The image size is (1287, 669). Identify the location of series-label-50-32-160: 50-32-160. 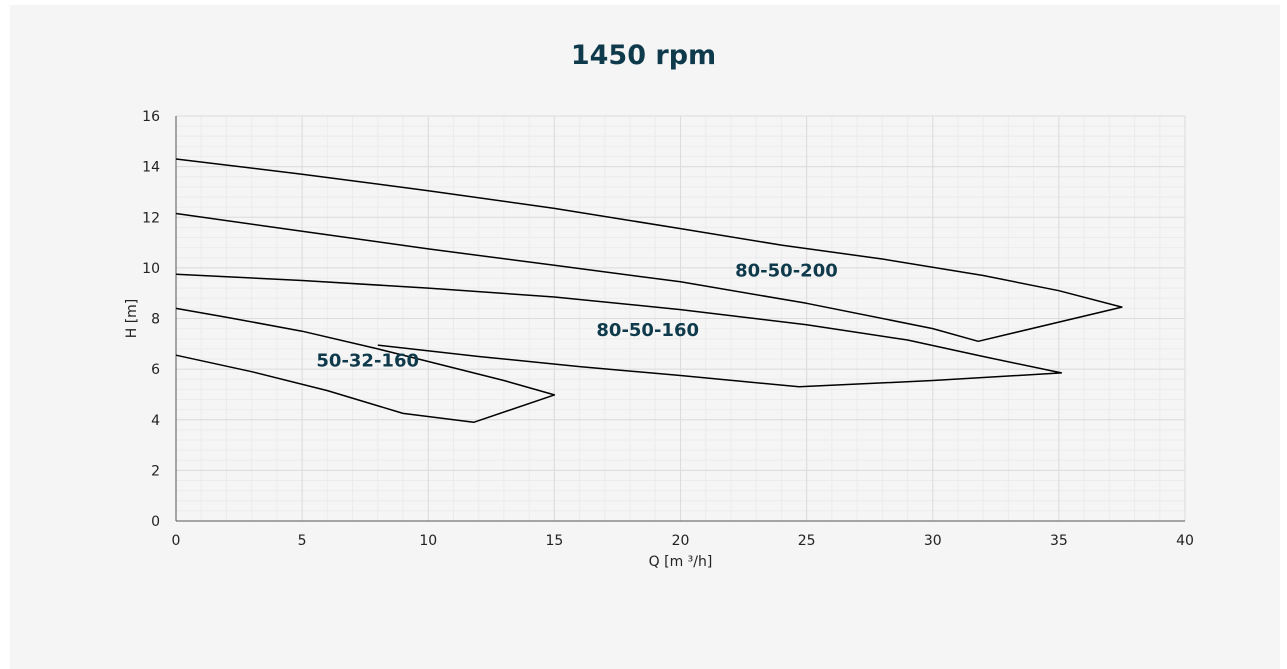
(367, 361).